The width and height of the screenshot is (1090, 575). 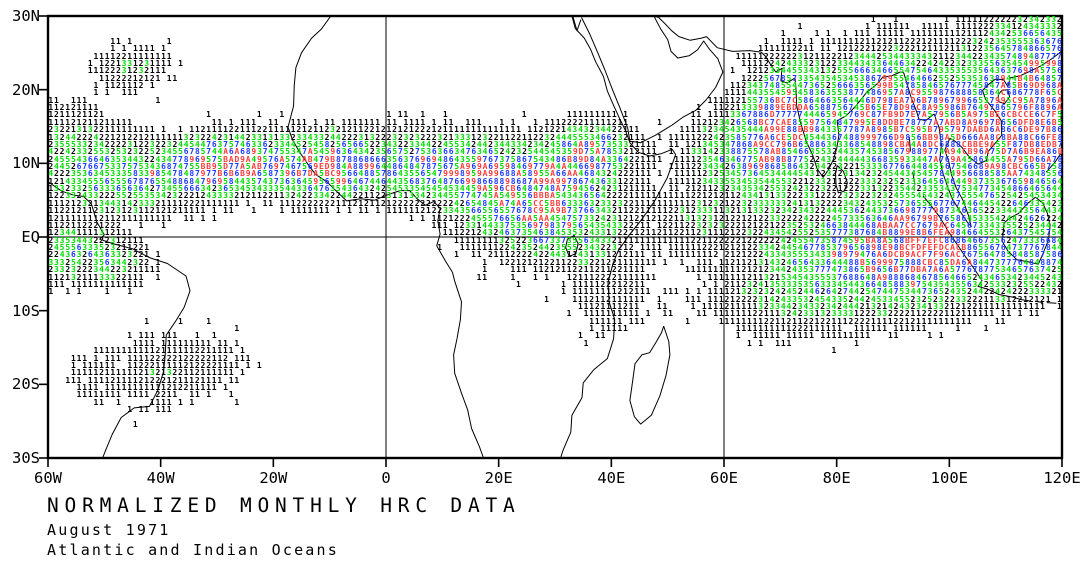 I want to click on chart-title: NORMALIZED MONTHLY HRC DATA, so click(x=284, y=505).